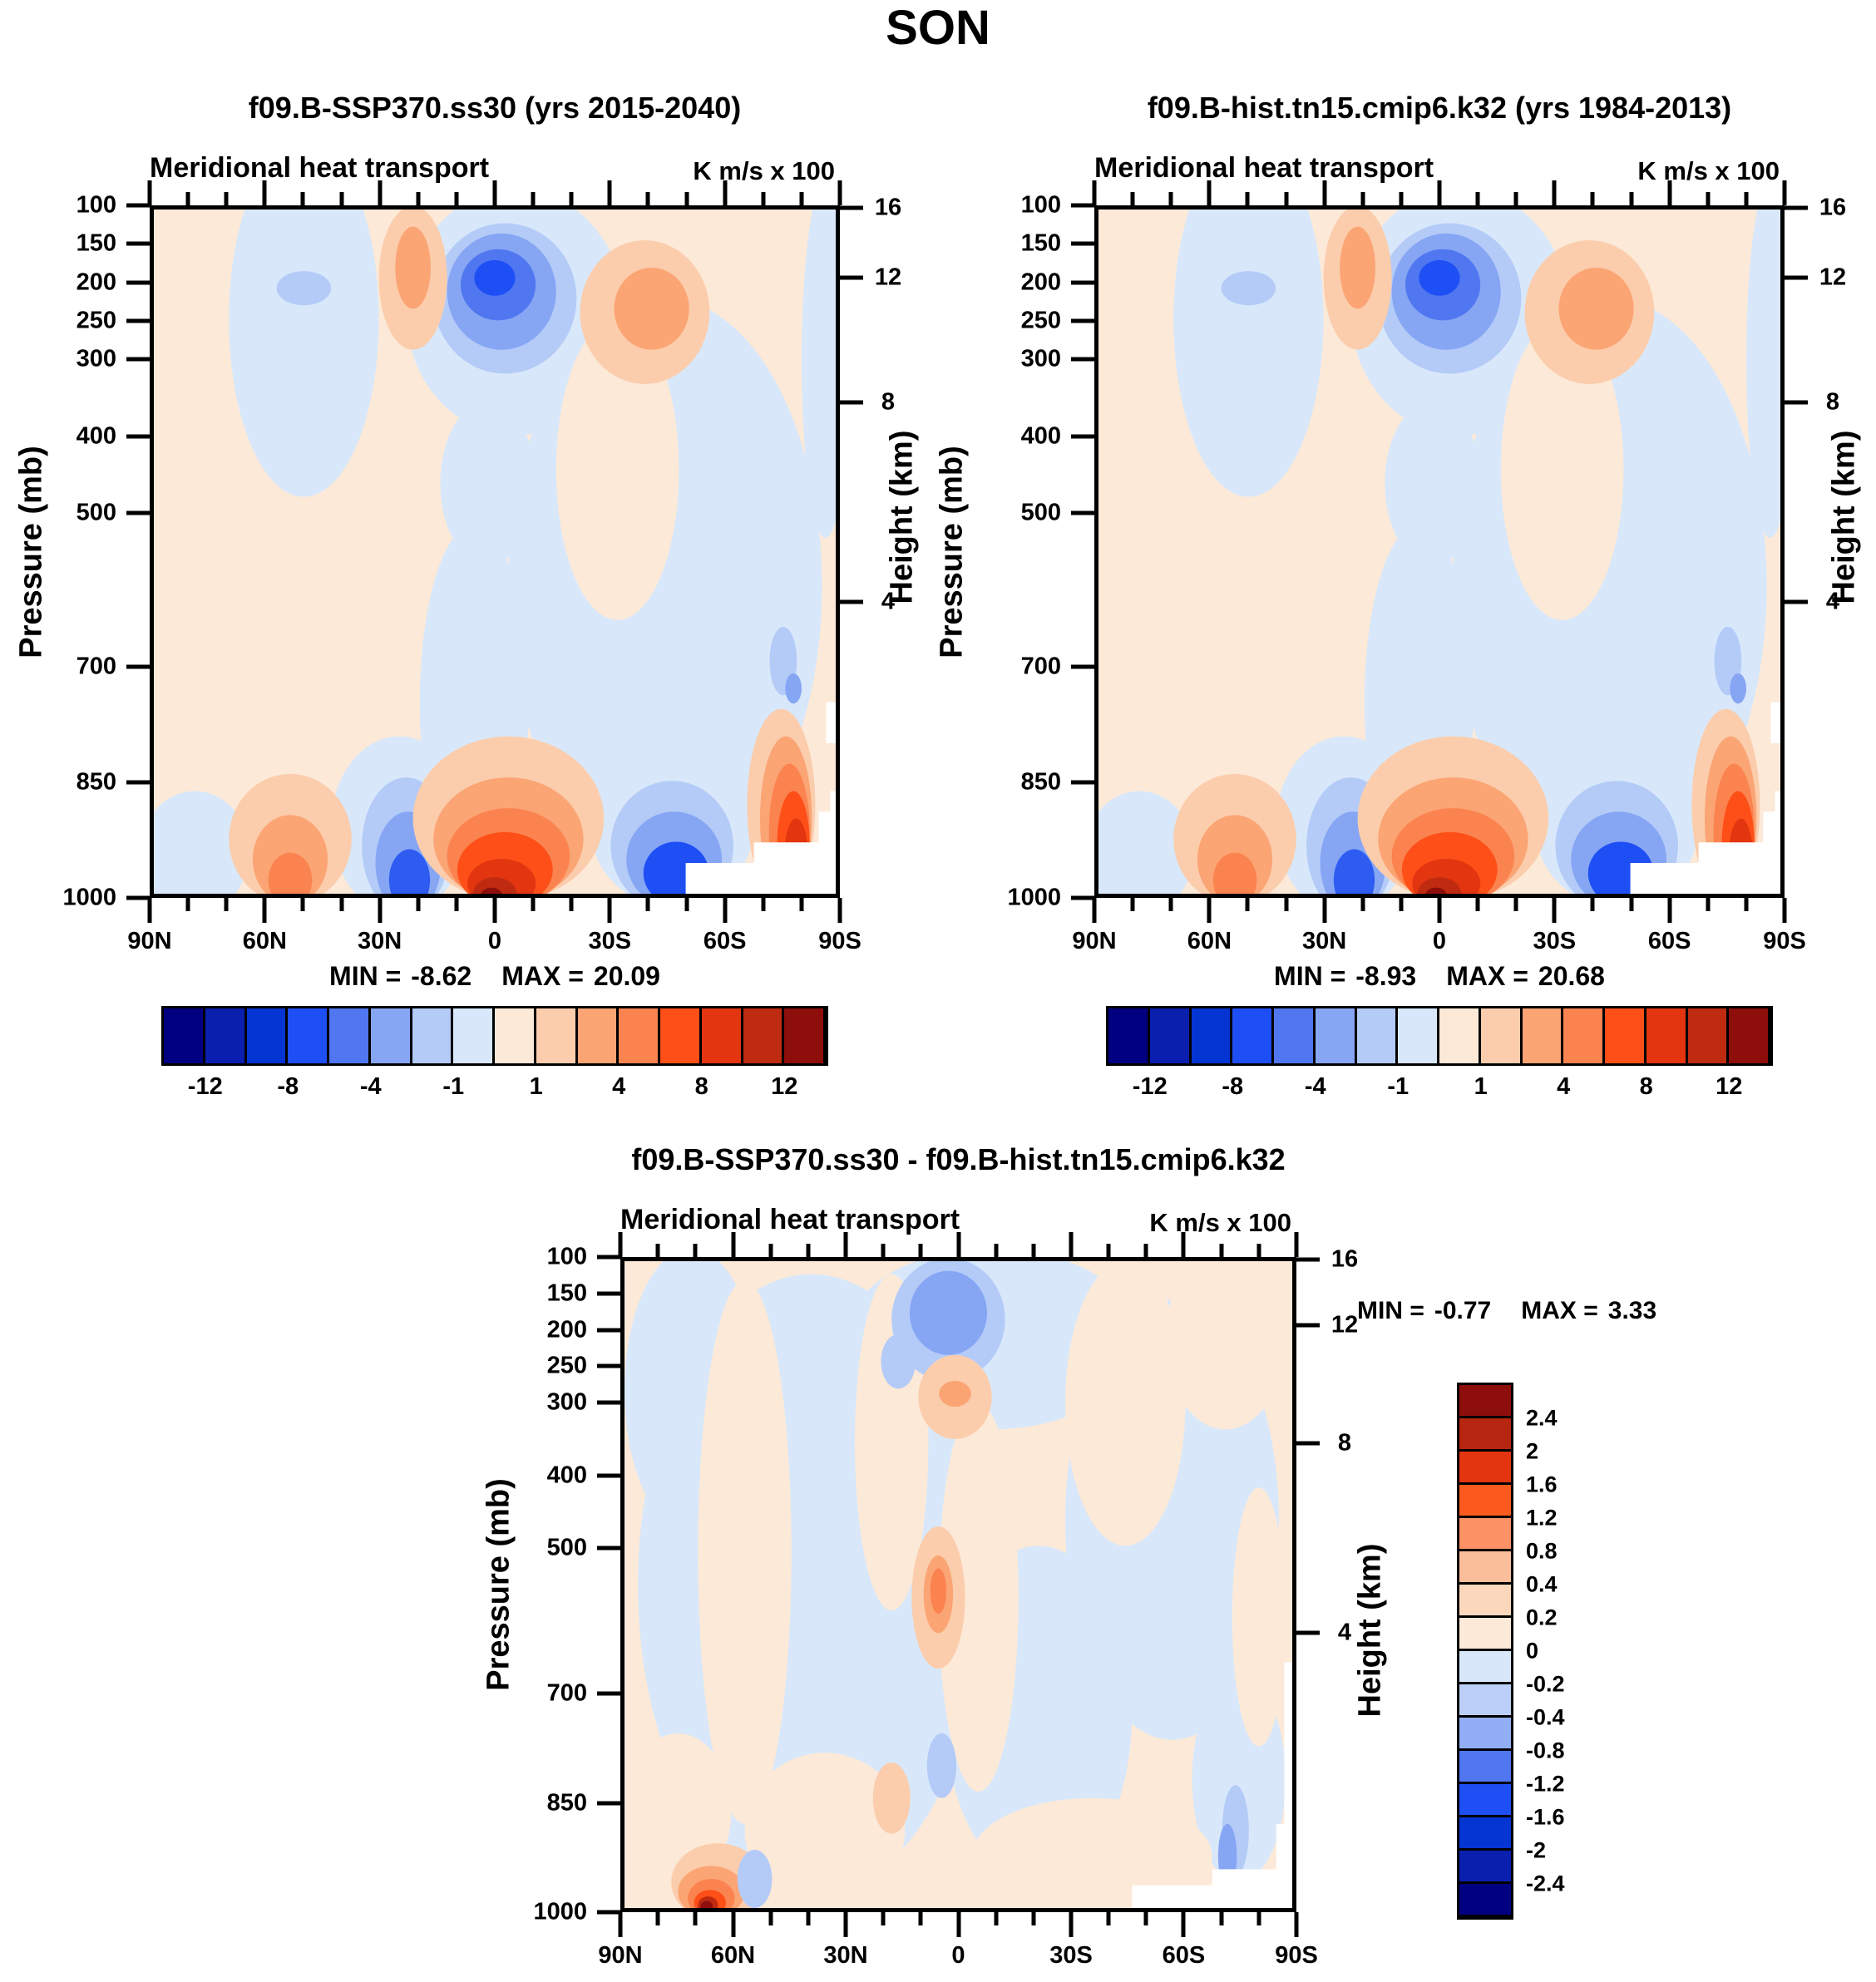 The width and height of the screenshot is (1876, 1982). Describe the element at coordinates (845, 1955) in the screenshot. I see `lat-tick-label: 30N` at that location.